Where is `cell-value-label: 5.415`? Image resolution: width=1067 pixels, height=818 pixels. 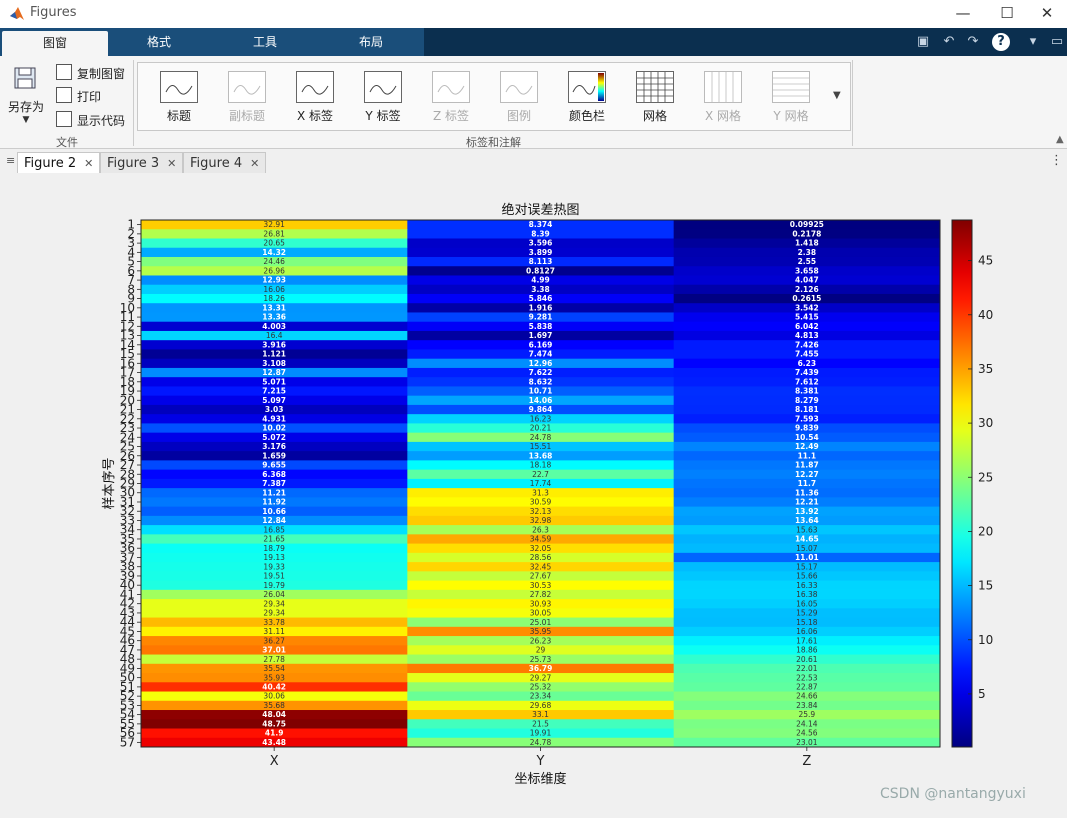
cell-value-label: 5.415 is located at coordinates (807, 317).